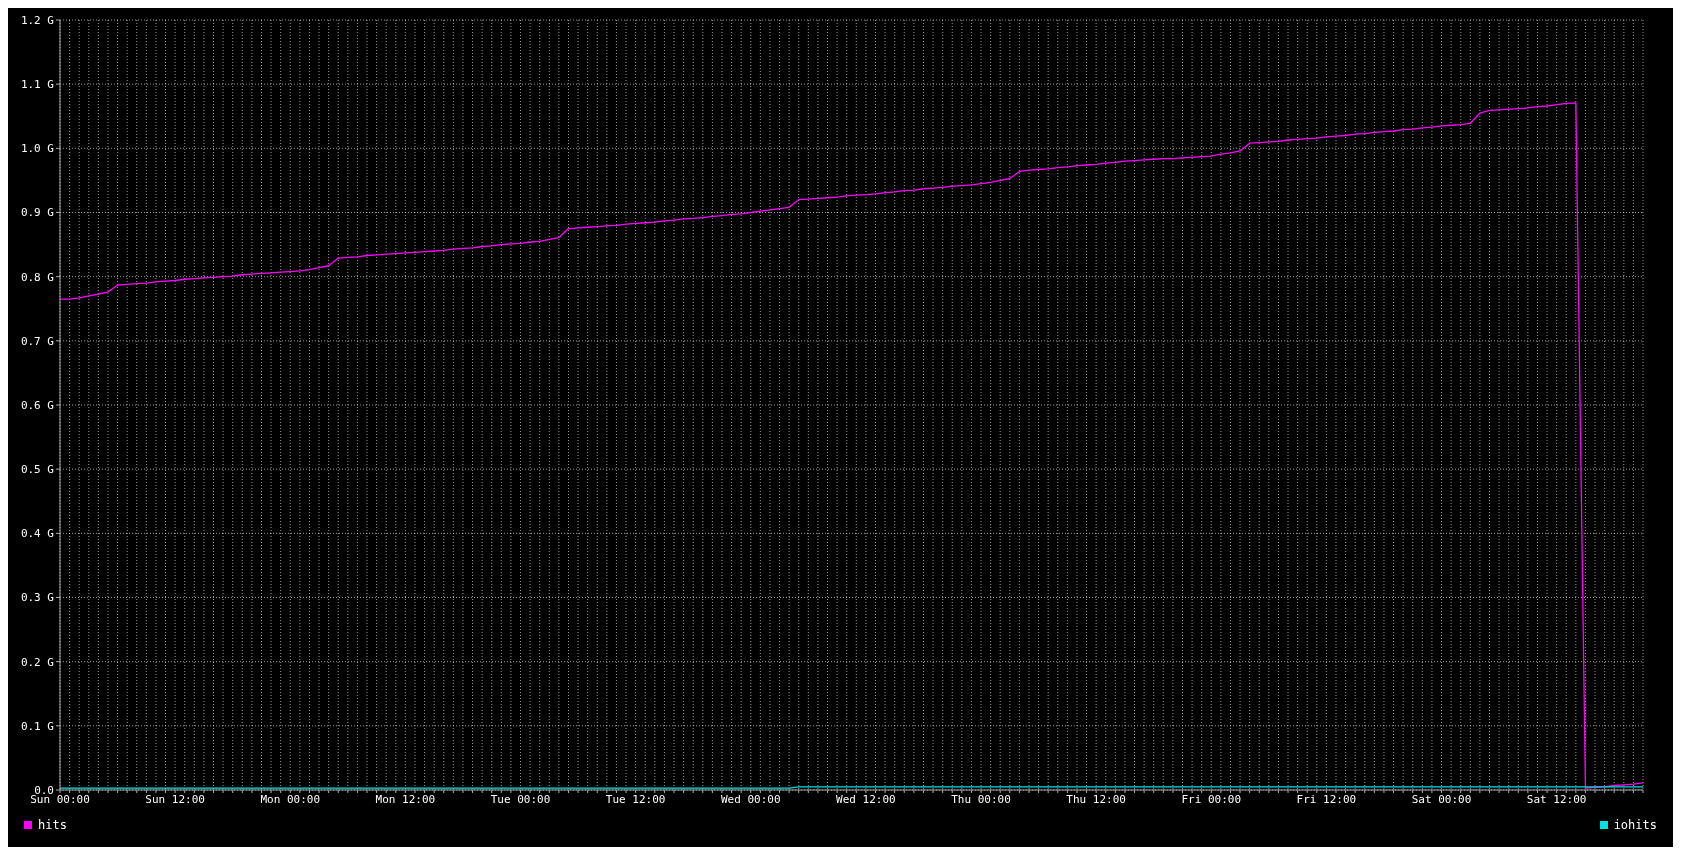 This screenshot has width=1681, height=855. I want to click on x-tick-label: Thu 00:00, so click(981, 799).